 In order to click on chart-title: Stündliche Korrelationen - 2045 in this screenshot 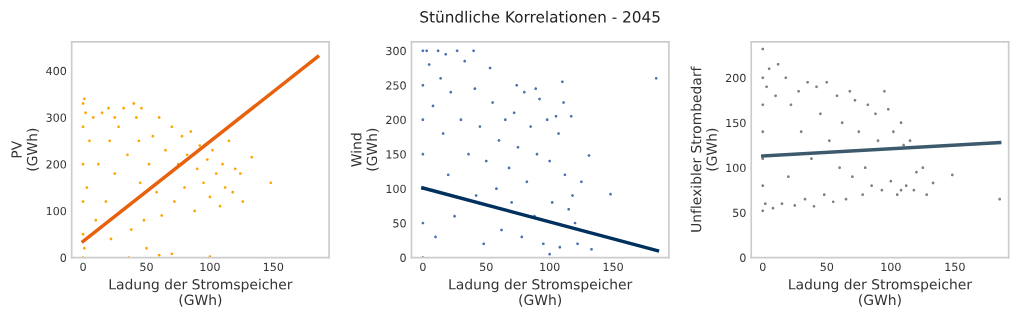, I will do `click(540, 16)`.